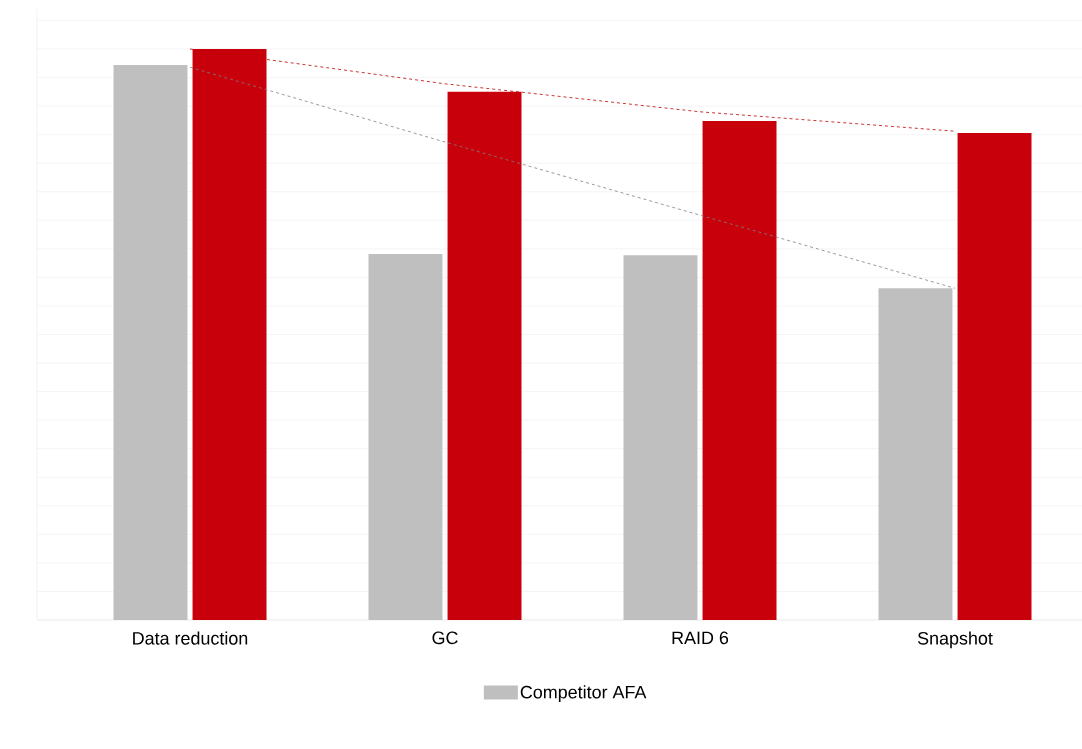  Describe the element at coordinates (190, 638) in the screenshot. I see `x-tick-label: Data reduction` at that location.